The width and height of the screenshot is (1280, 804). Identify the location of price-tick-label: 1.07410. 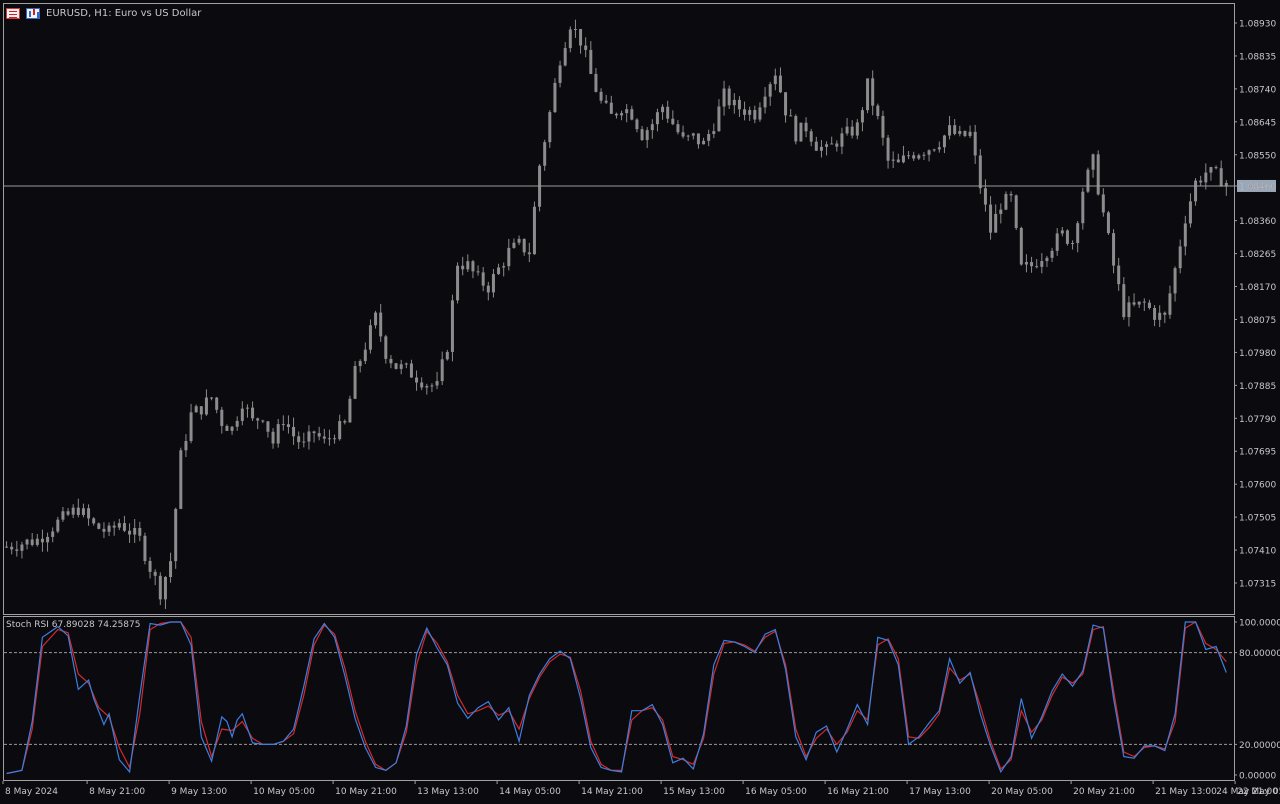
(1257, 552).